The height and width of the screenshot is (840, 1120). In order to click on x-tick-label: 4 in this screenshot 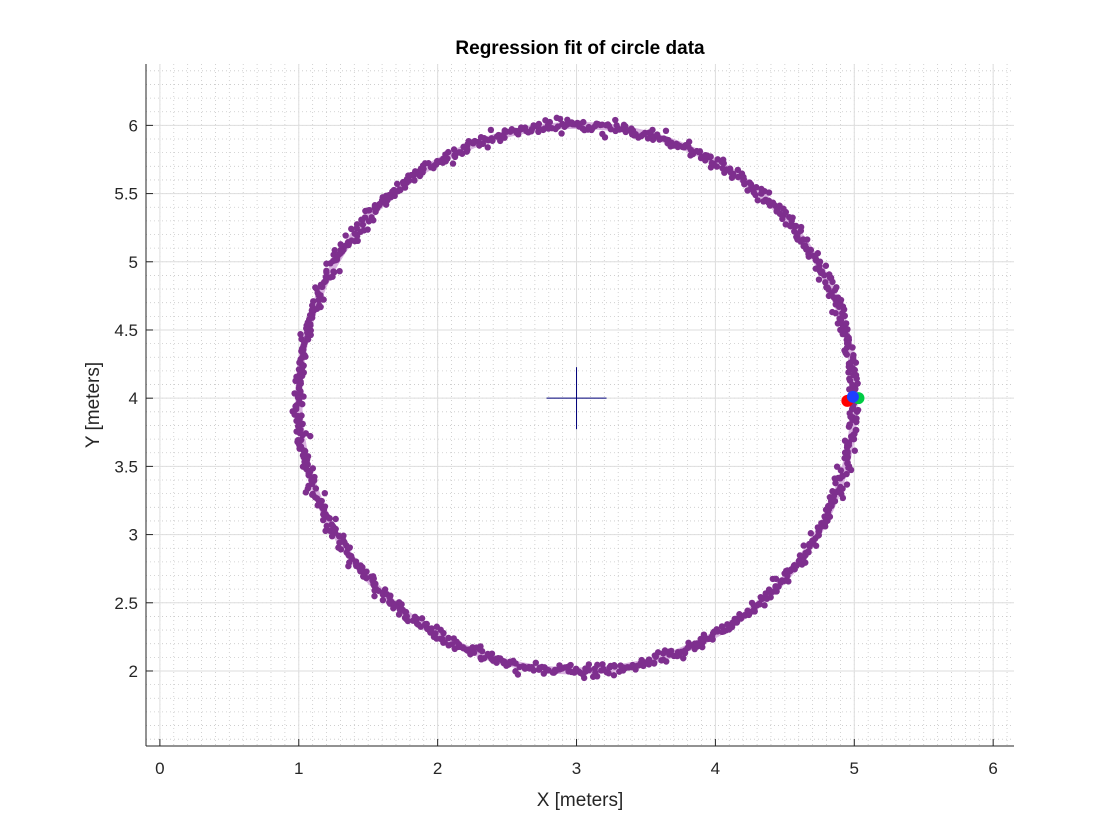, I will do `click(715, 768)`.